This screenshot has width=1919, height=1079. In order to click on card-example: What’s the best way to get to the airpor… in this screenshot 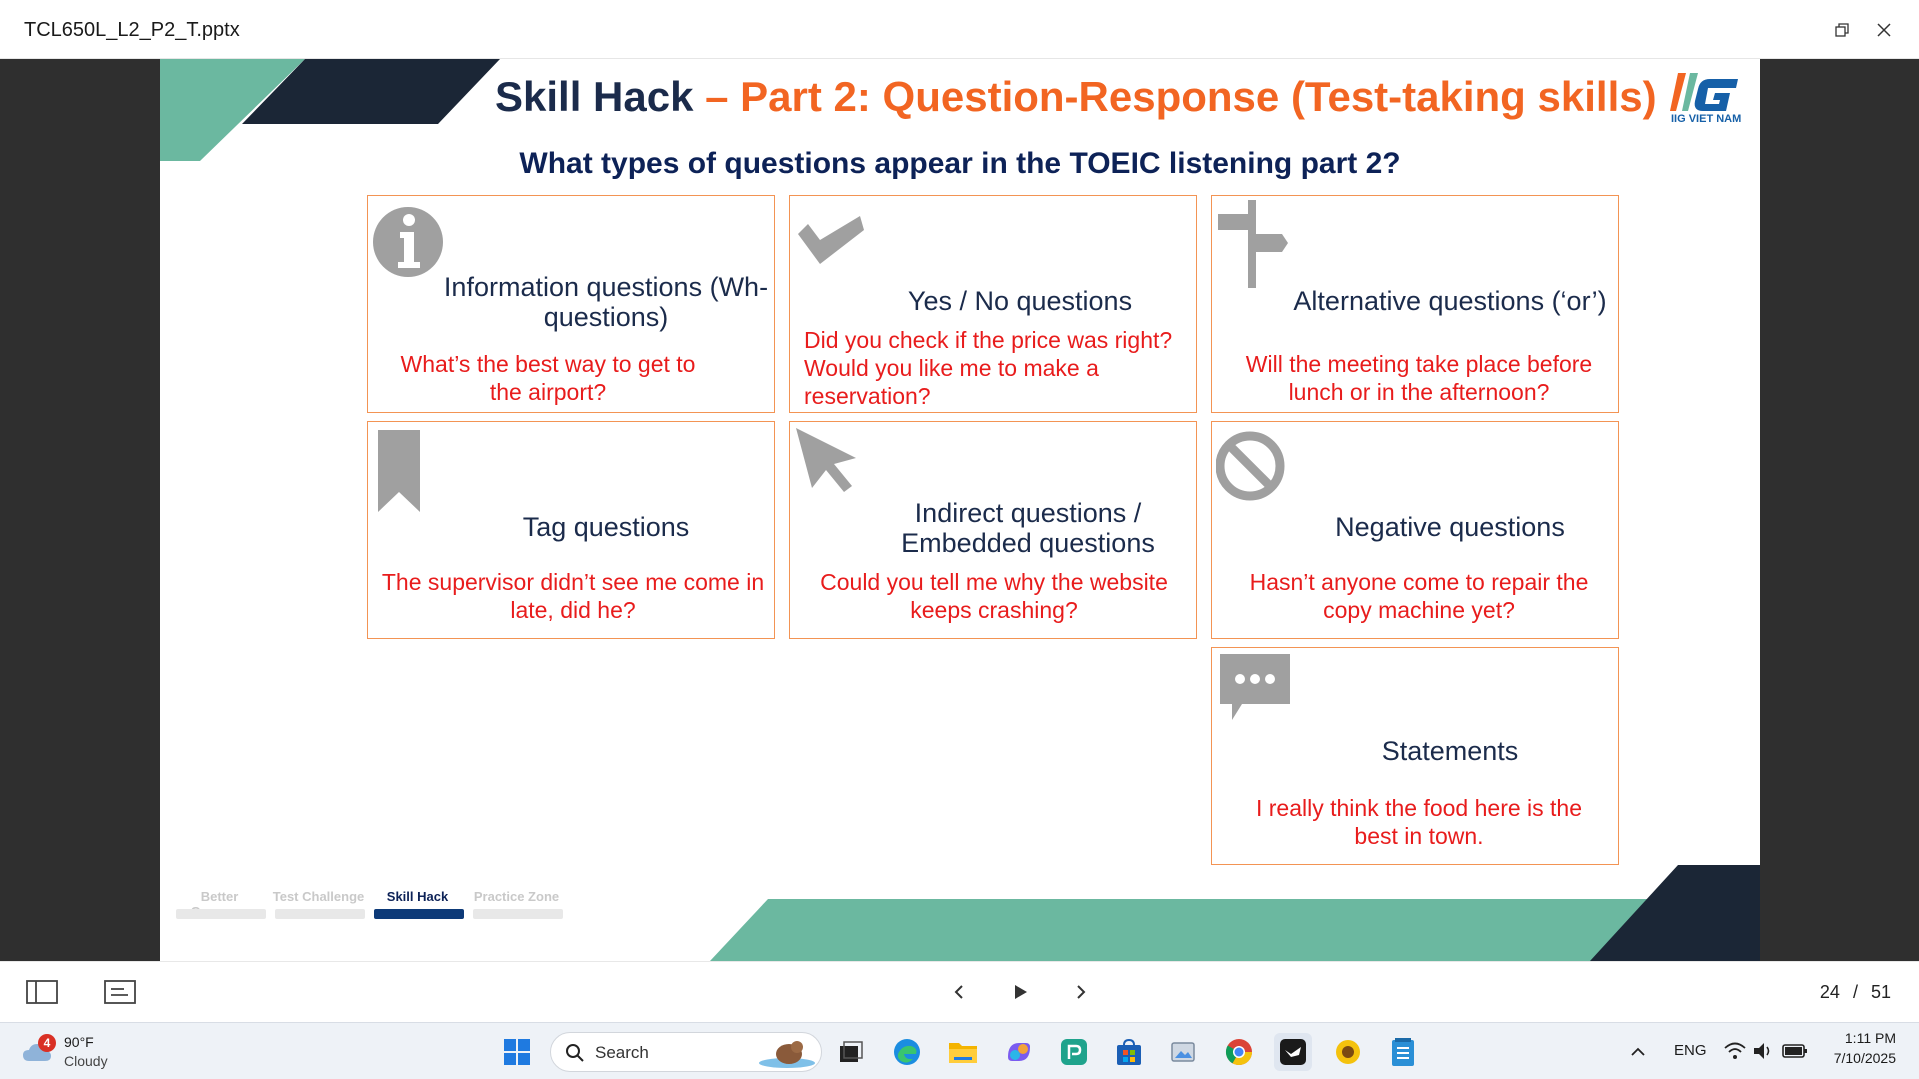, I will do `click(548, 378)`.